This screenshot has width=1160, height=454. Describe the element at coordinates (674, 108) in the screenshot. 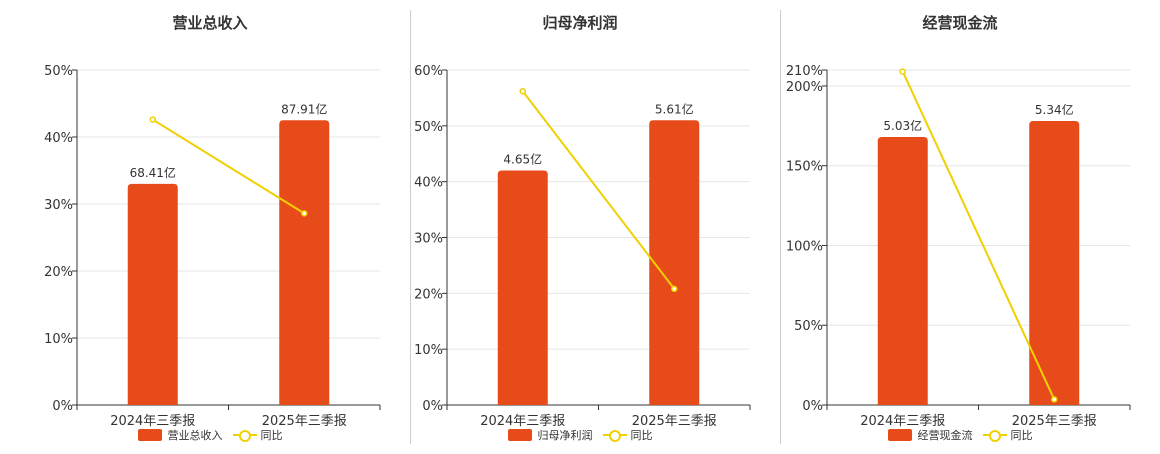

I see `bar-data-label: 5.61亿` at that location.